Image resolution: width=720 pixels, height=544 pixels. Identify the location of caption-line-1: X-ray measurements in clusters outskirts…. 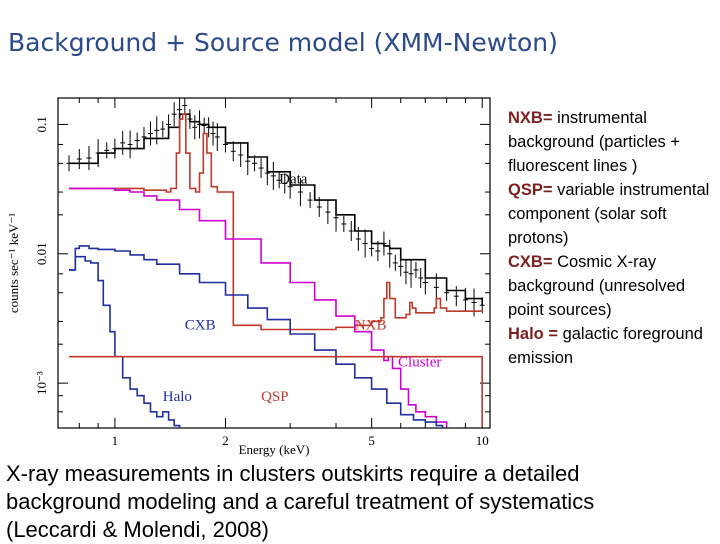
(293, 473).